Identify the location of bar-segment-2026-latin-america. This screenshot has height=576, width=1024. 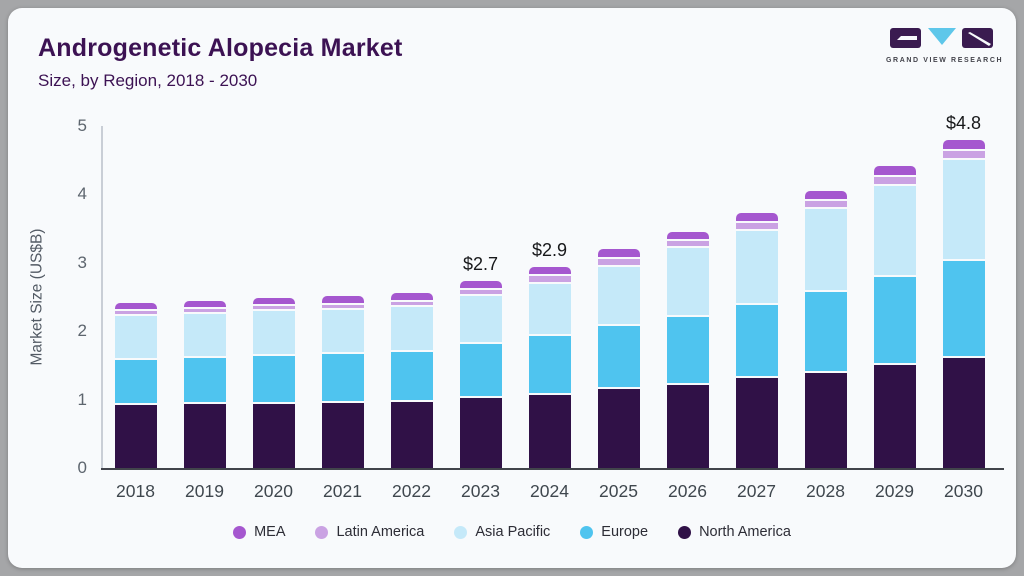
(687, 243).